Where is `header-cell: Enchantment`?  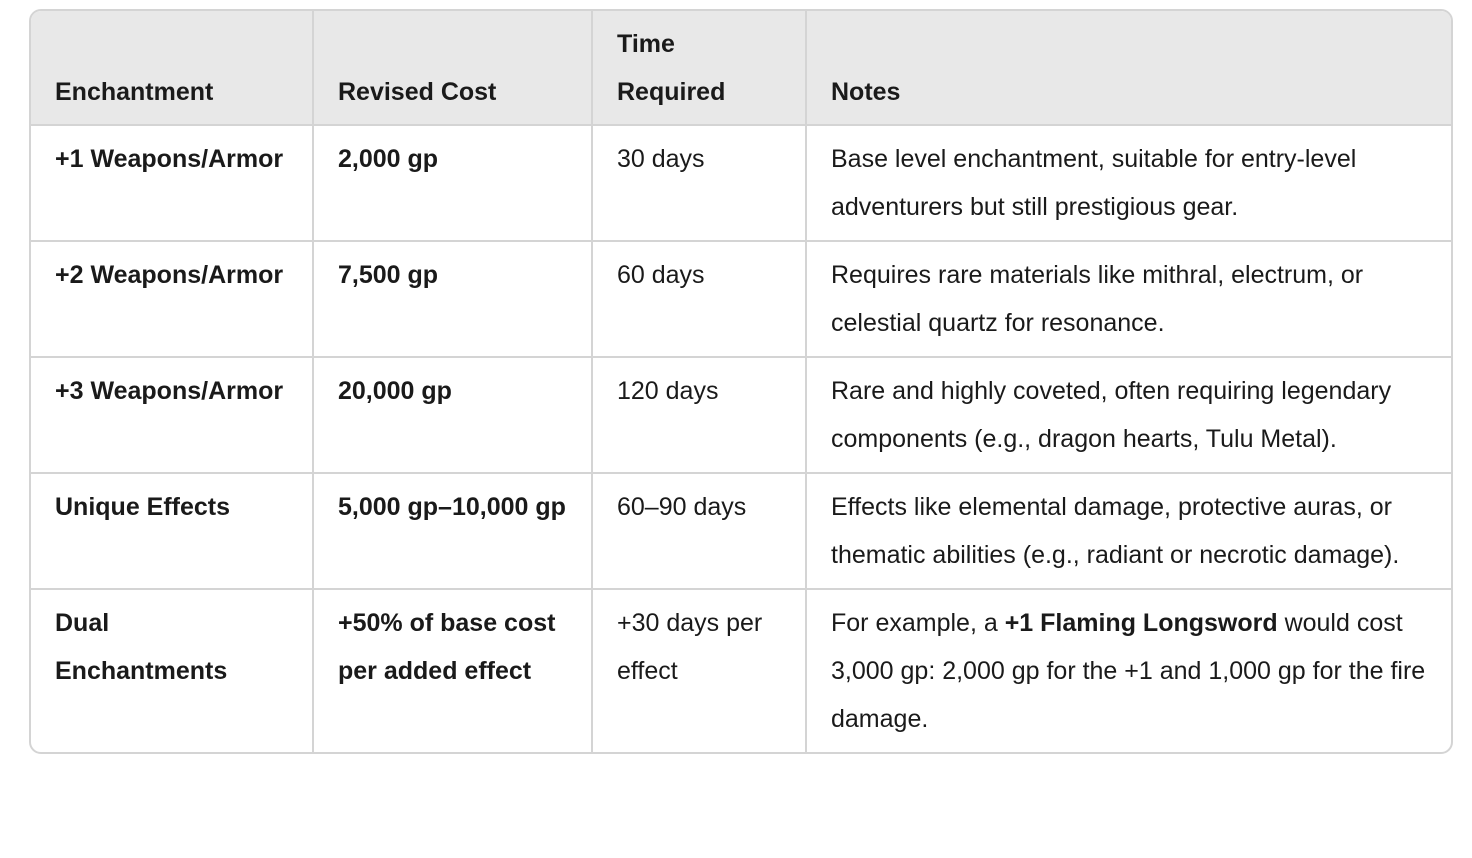
header-cell: Enchantment is located at coordinates (172, 68).